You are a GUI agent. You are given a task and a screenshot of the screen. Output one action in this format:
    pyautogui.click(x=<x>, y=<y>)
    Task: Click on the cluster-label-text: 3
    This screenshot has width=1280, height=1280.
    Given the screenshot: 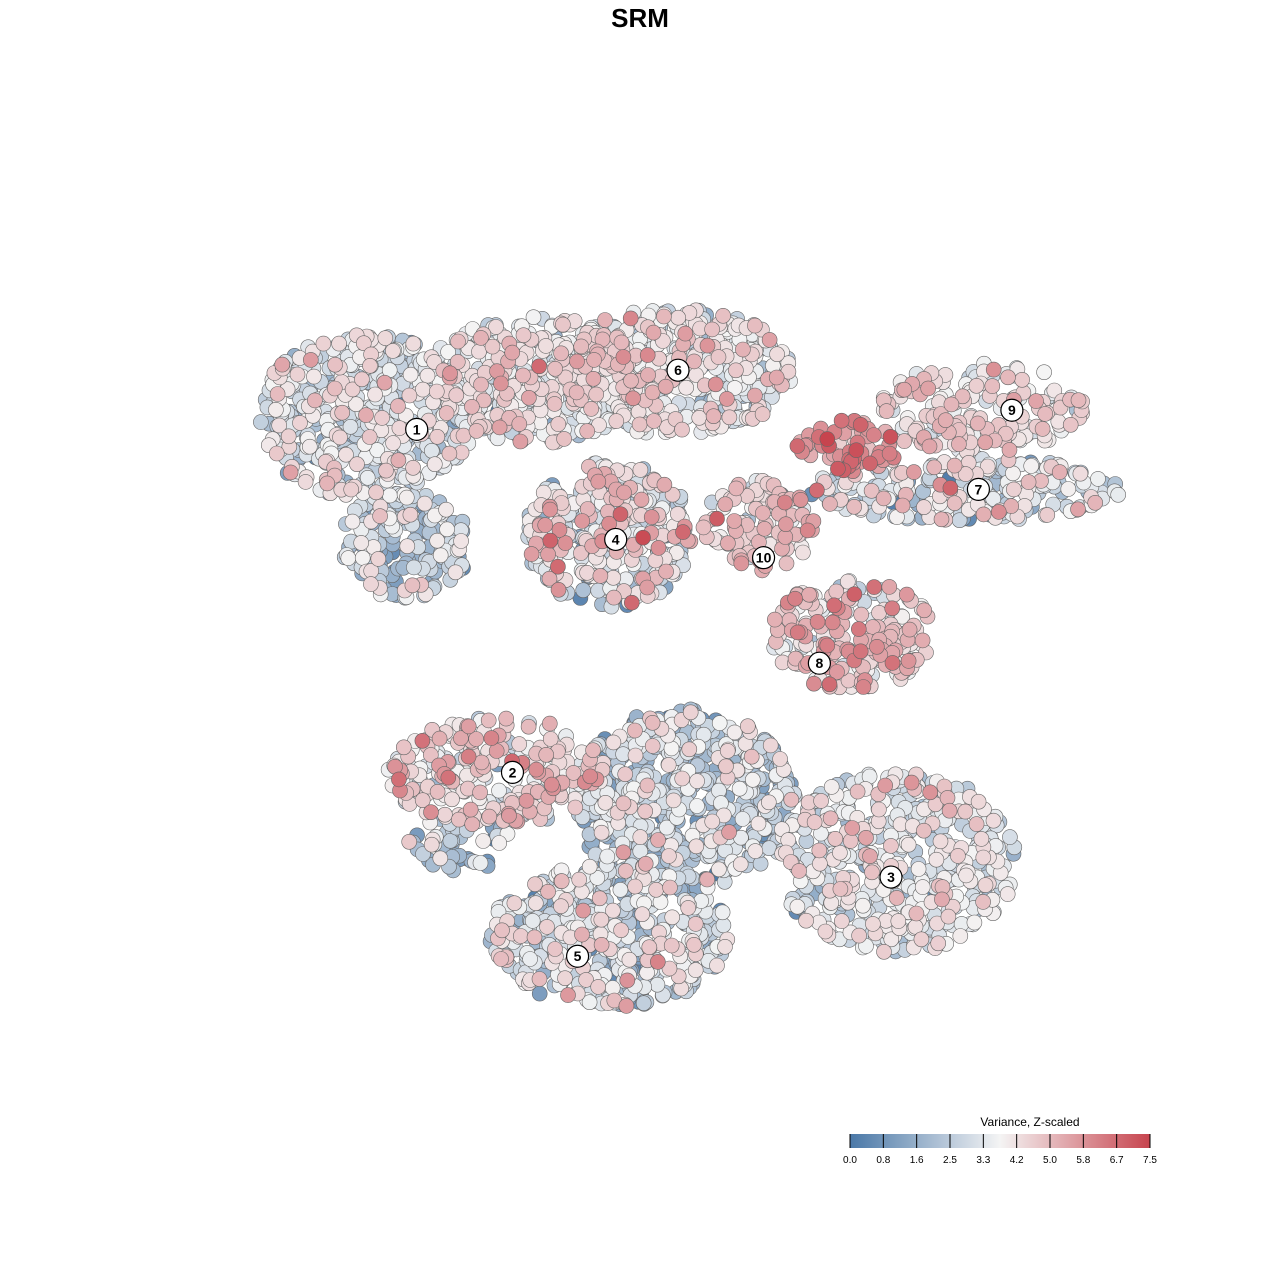 What is the action you would take?
    pyautogui.click(x=891, y=877)
    